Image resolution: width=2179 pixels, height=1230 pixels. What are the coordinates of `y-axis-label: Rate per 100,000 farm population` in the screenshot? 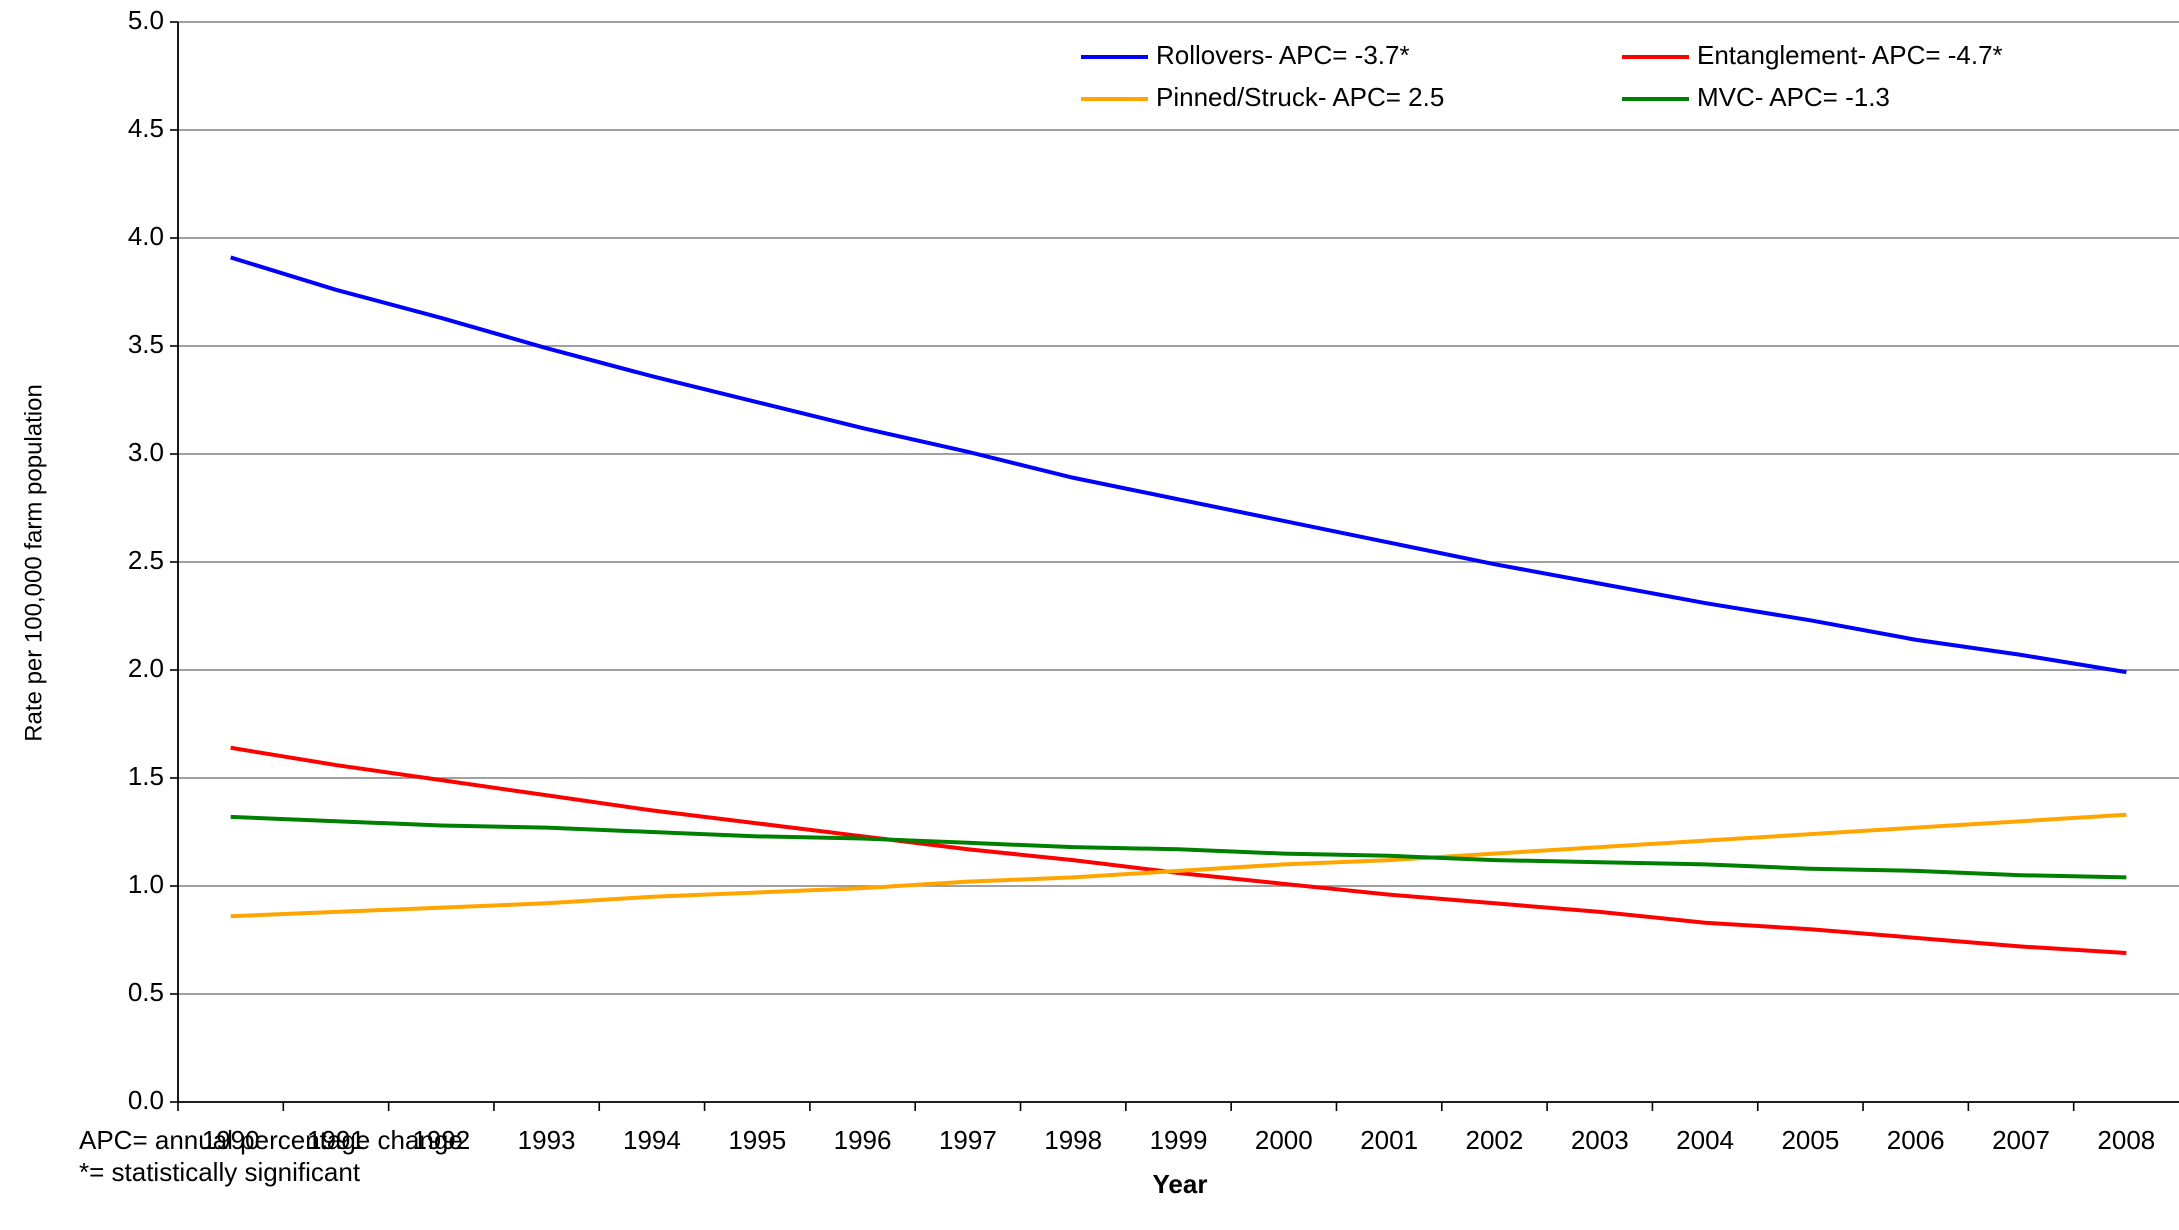 It's located at (33, 563).